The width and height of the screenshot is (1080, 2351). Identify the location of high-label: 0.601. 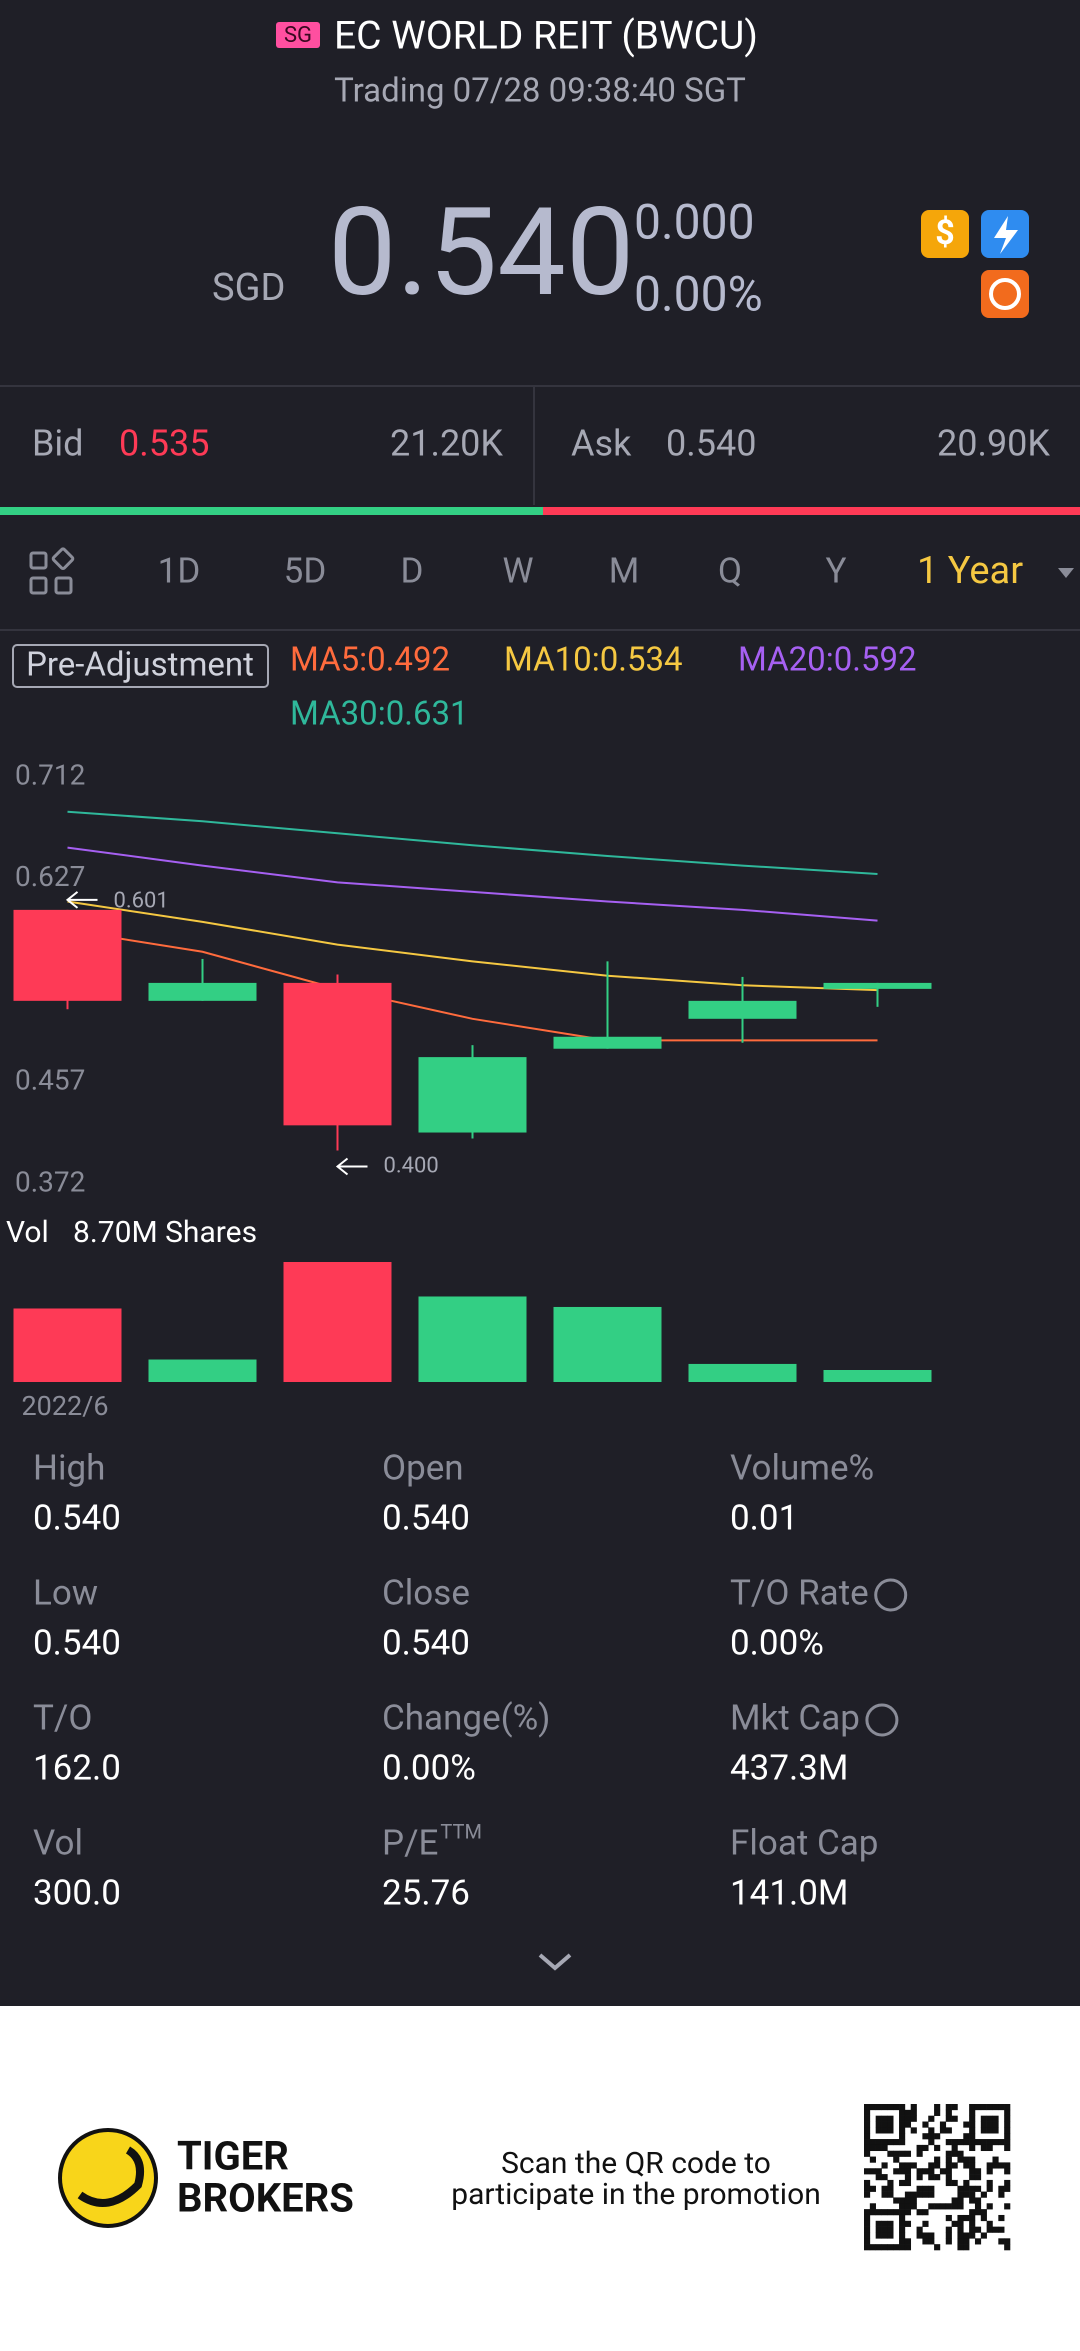
(141, 901).